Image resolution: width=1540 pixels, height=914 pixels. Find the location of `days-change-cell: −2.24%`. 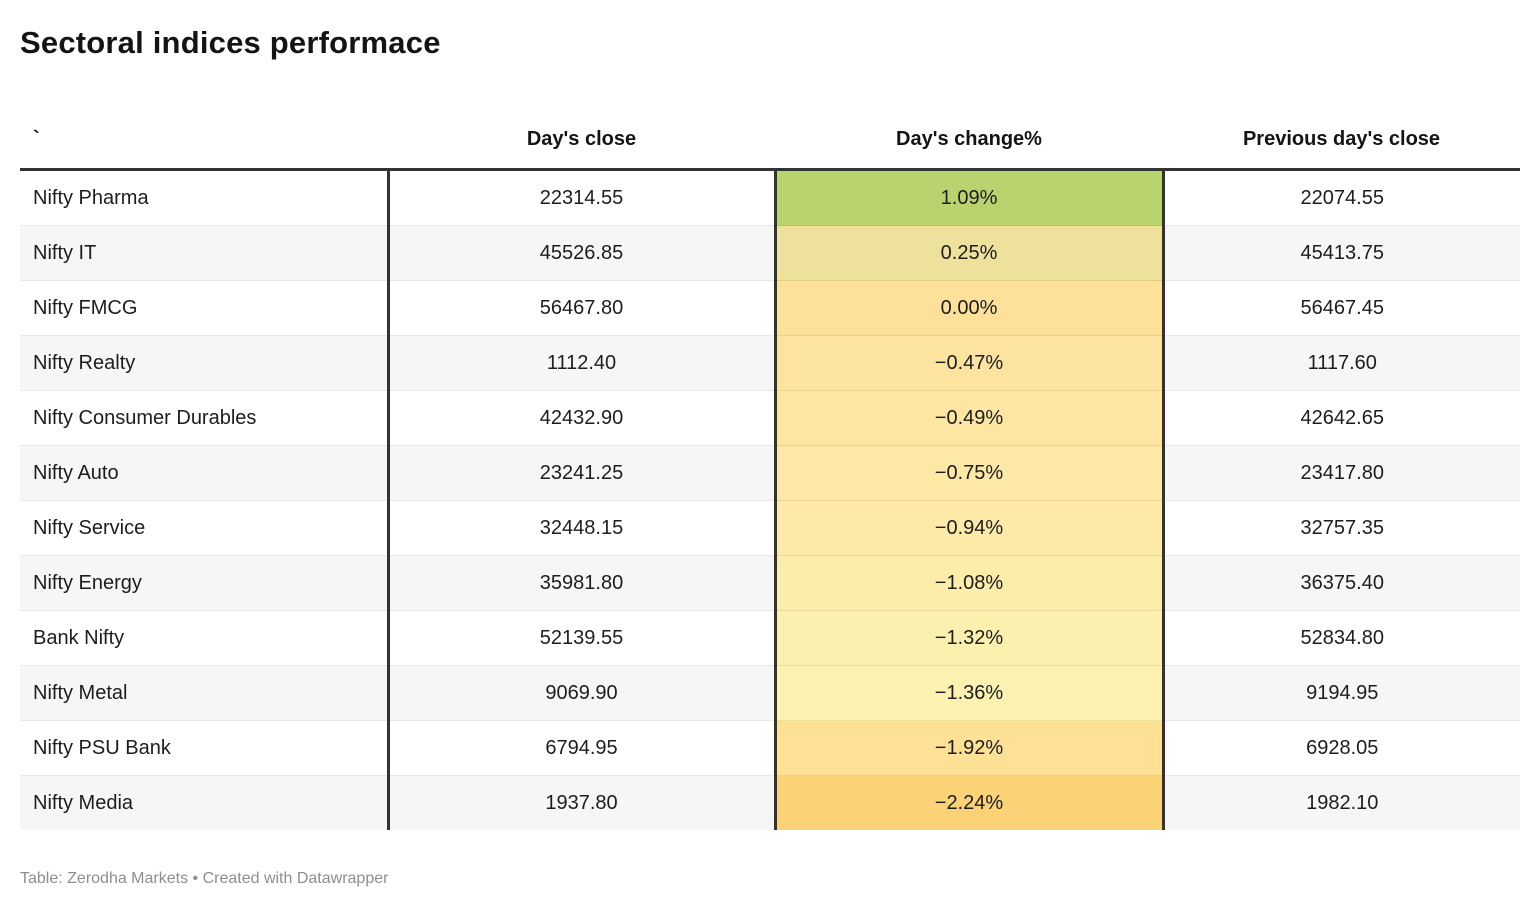

days-change-cell: −2.24% is located at coordinates (969, 802).